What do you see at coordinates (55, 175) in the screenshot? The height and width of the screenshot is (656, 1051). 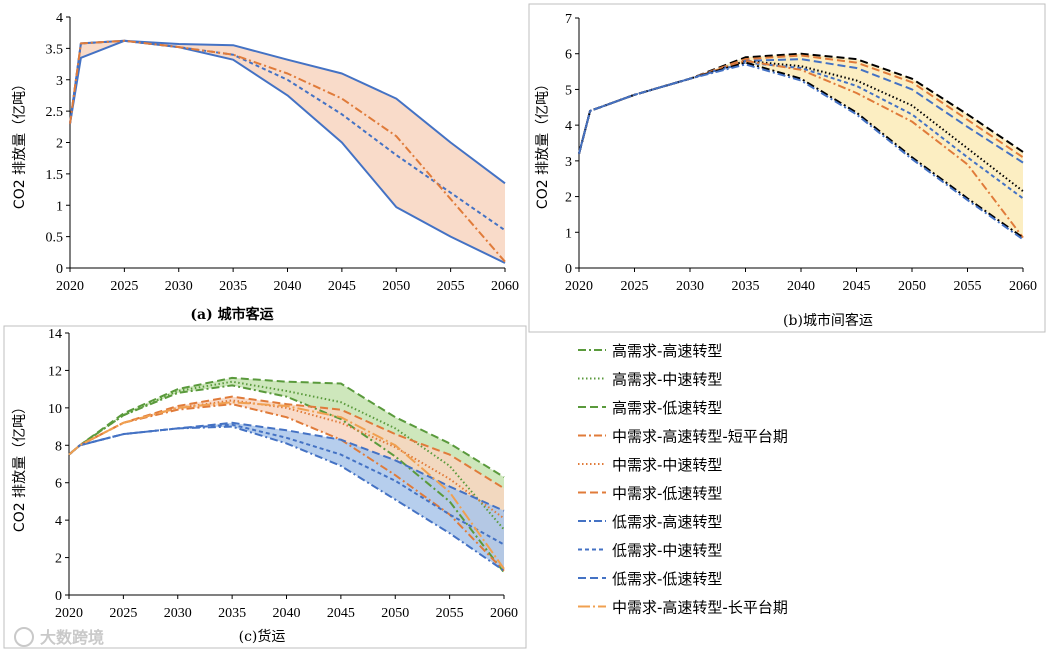 I see `y-tick-label: 1.5` at bounding box center [55, 175].